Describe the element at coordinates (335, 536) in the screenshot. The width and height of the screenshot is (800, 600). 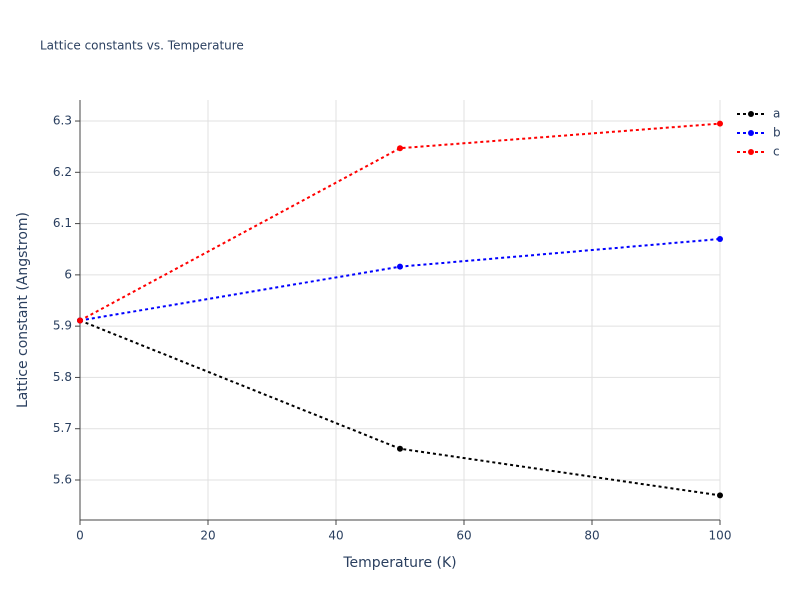
I see `x-tick-label: 40` at that location.